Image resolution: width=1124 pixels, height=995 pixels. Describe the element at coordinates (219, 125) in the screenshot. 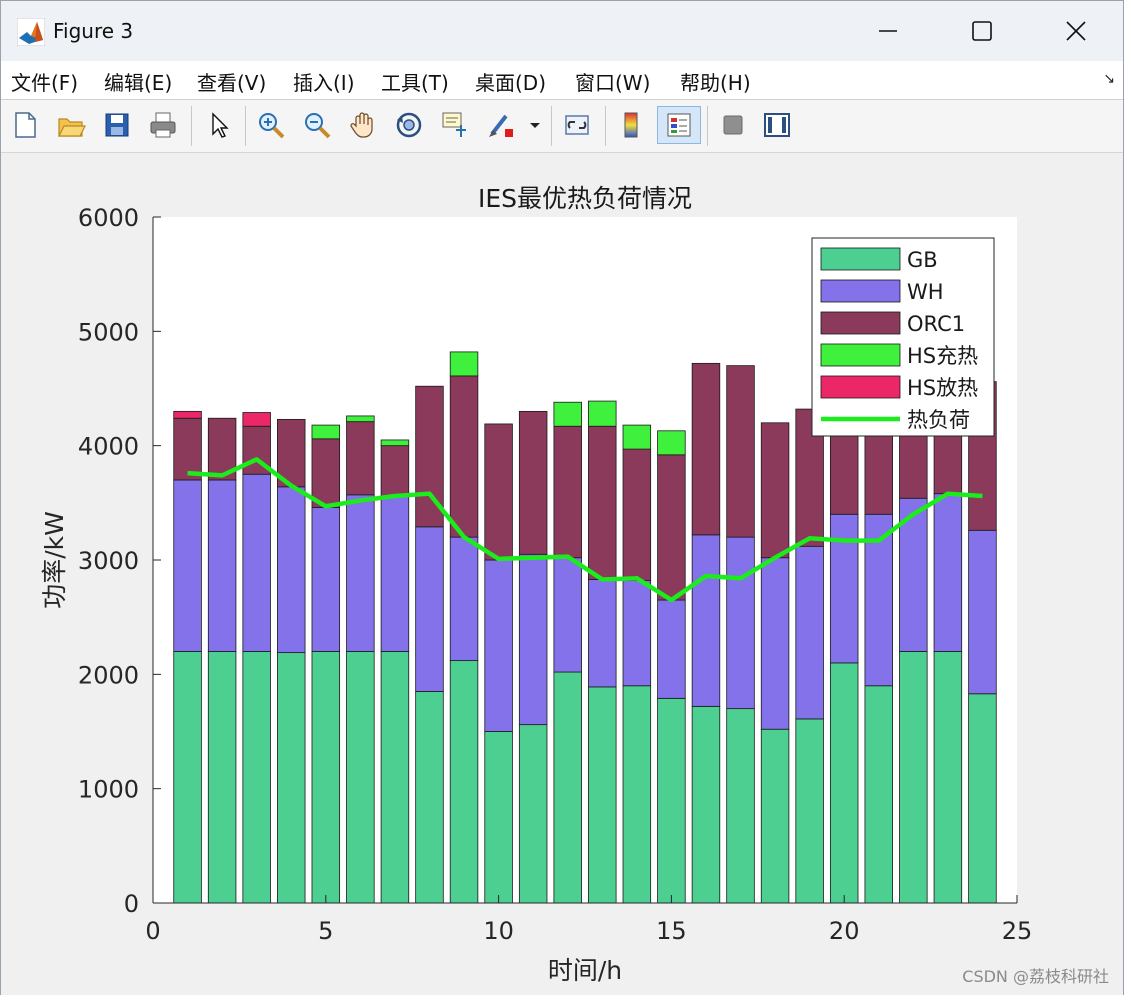

I see `edit-plot-button` at that location.